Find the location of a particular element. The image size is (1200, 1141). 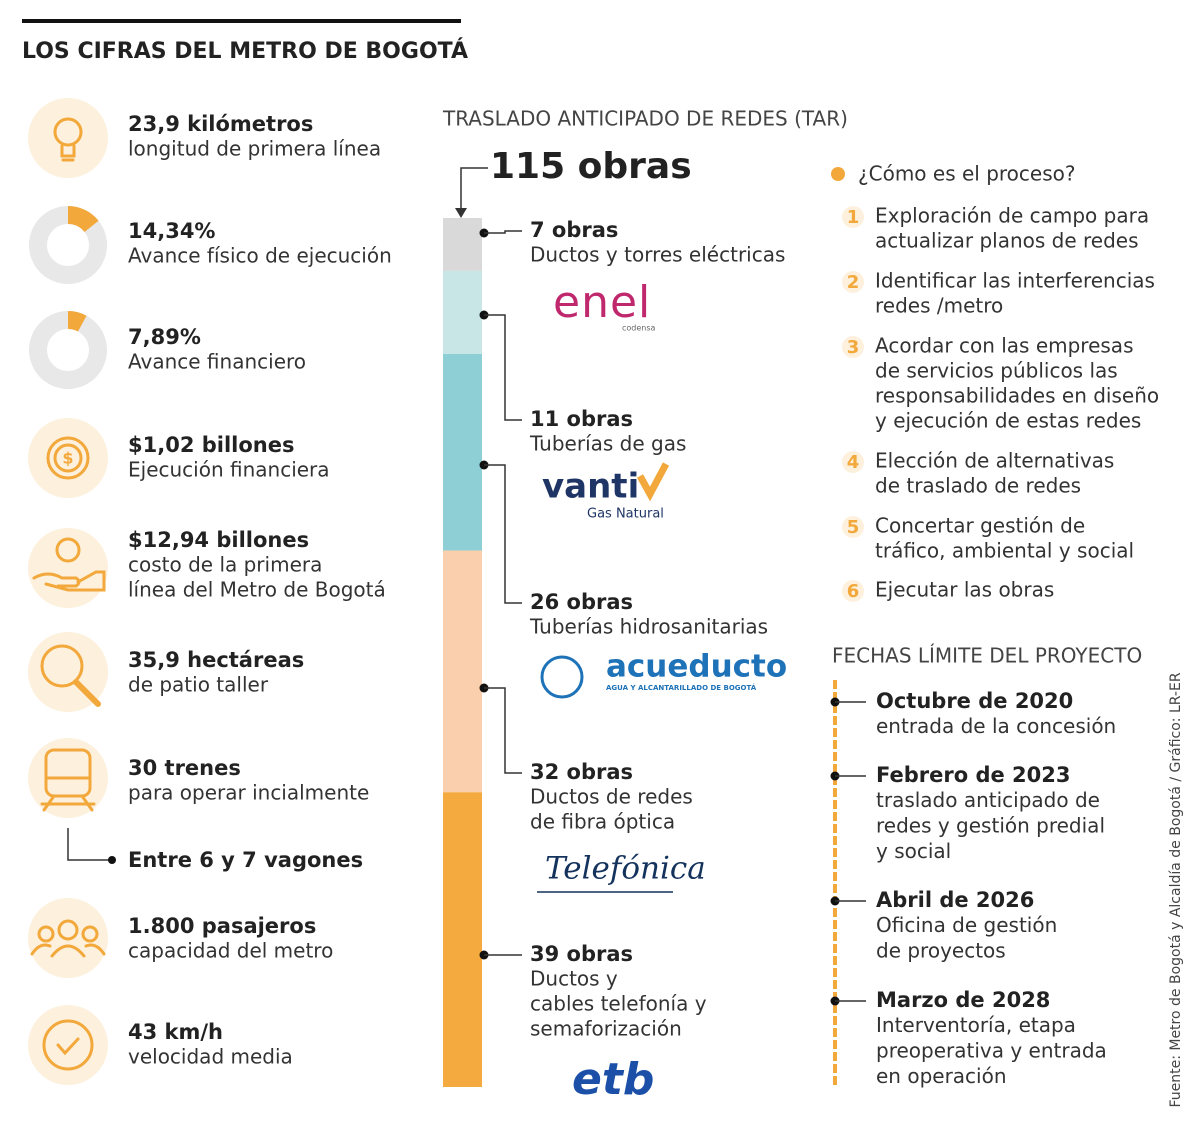

step-text: Identificar las interferencias is located at coordinates (1015, 281).